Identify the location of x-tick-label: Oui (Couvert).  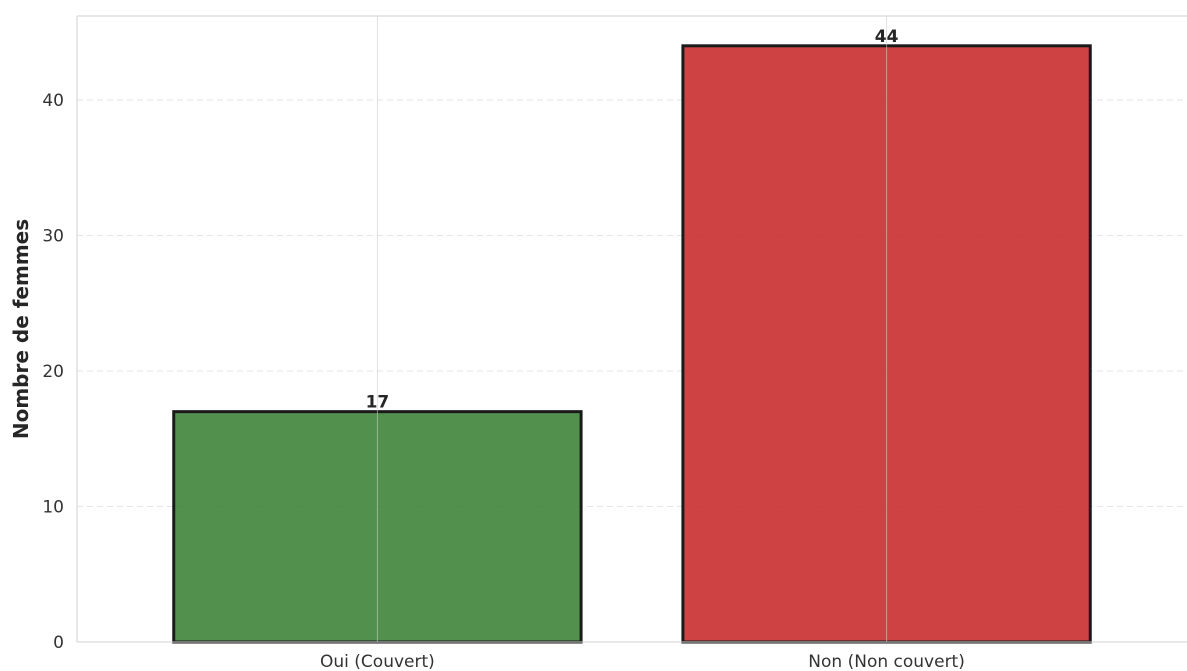
(377, 661).